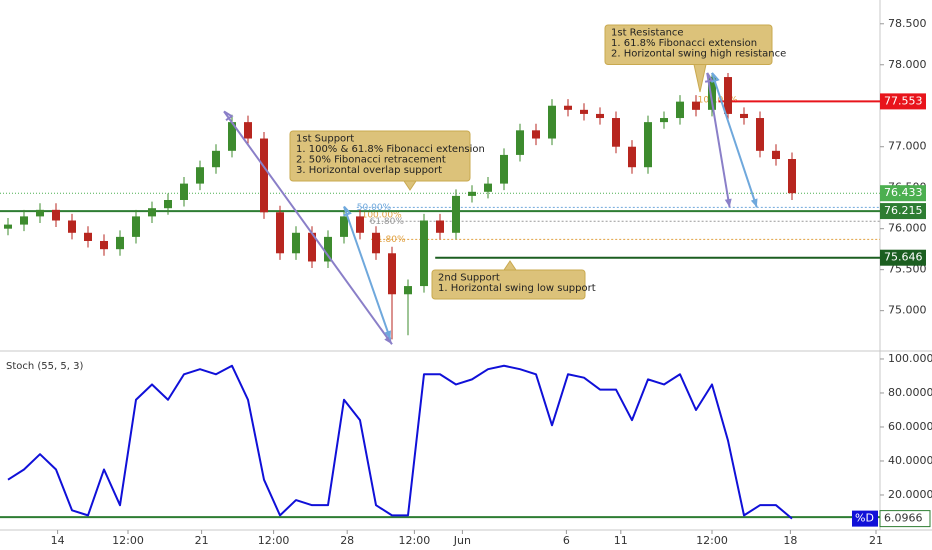 Image resolution: width=932 pixels, height=550 pixels. I want to click on x-tick-label: Jun, so click(462, 540).